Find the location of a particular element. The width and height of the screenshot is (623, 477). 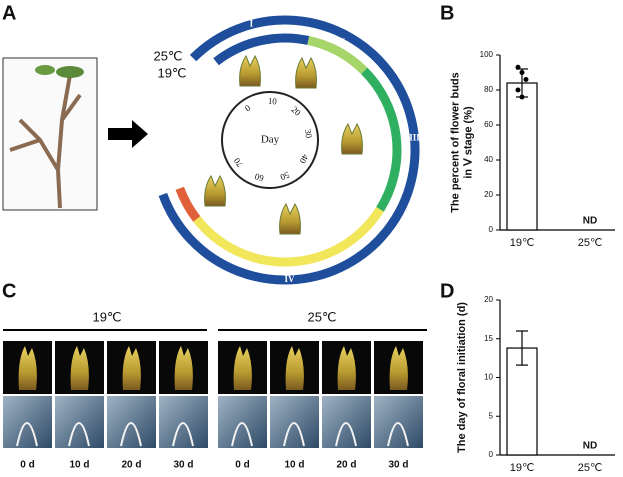

temp-label: 19℃ is located at coordinates (171, 72).